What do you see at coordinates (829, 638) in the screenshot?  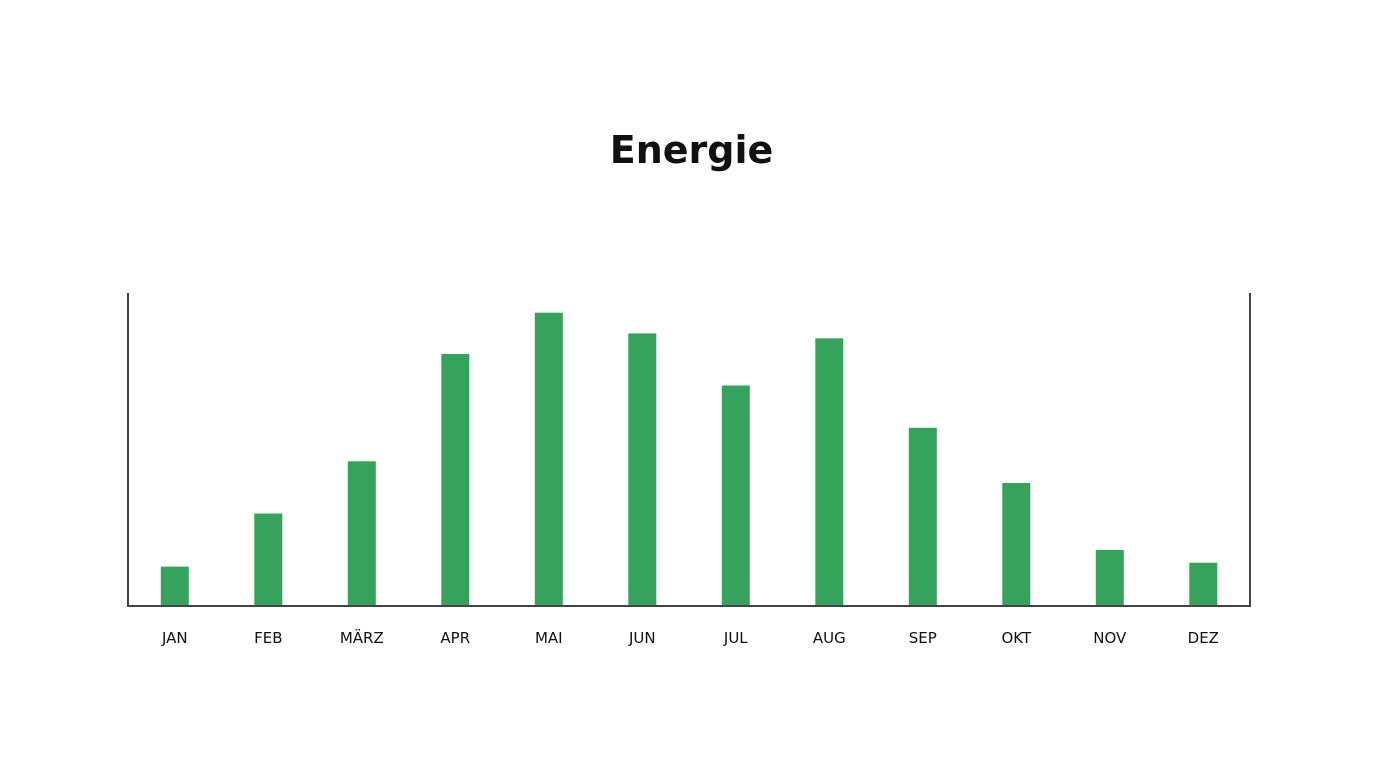 I see `x-tick-label: AUG` at bounding box center [829, 638].